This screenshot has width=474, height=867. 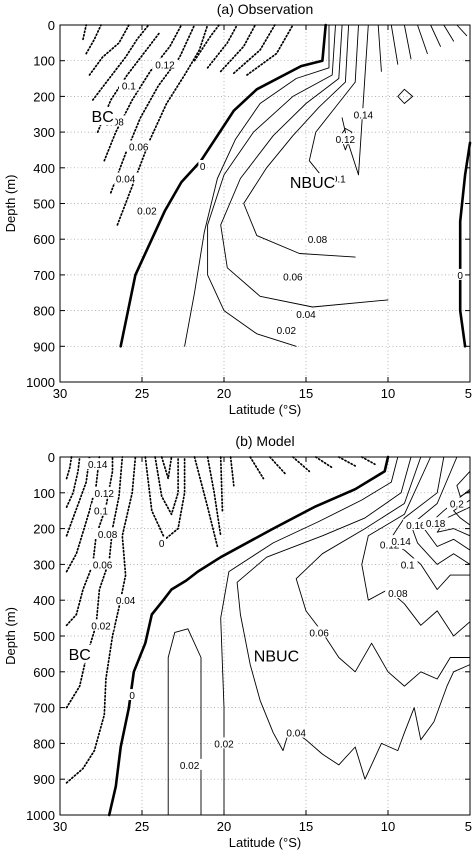 I want to click on region-label: BC, so click(x=80, y=655).